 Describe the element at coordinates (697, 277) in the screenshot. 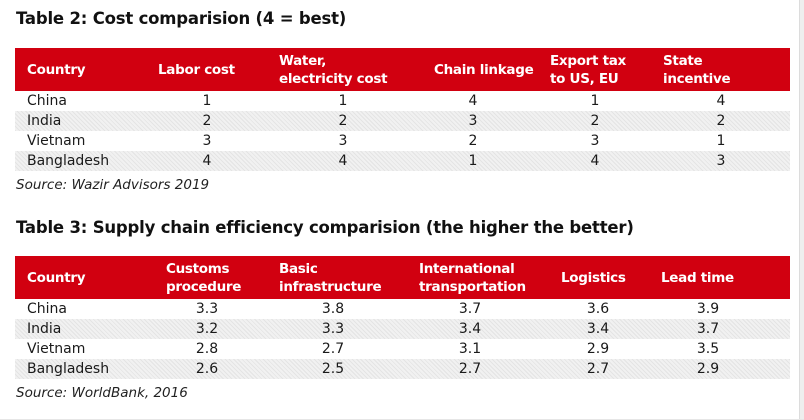

I see `header-lead-time: Lead time` at that location.